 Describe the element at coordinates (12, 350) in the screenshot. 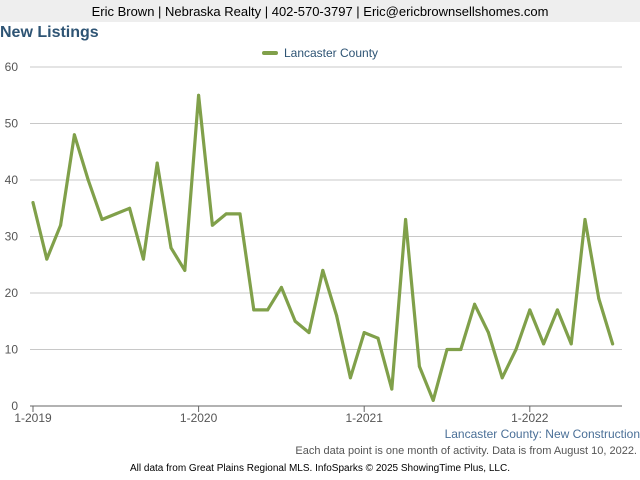

I see `y-tick-label: 10` at that location.